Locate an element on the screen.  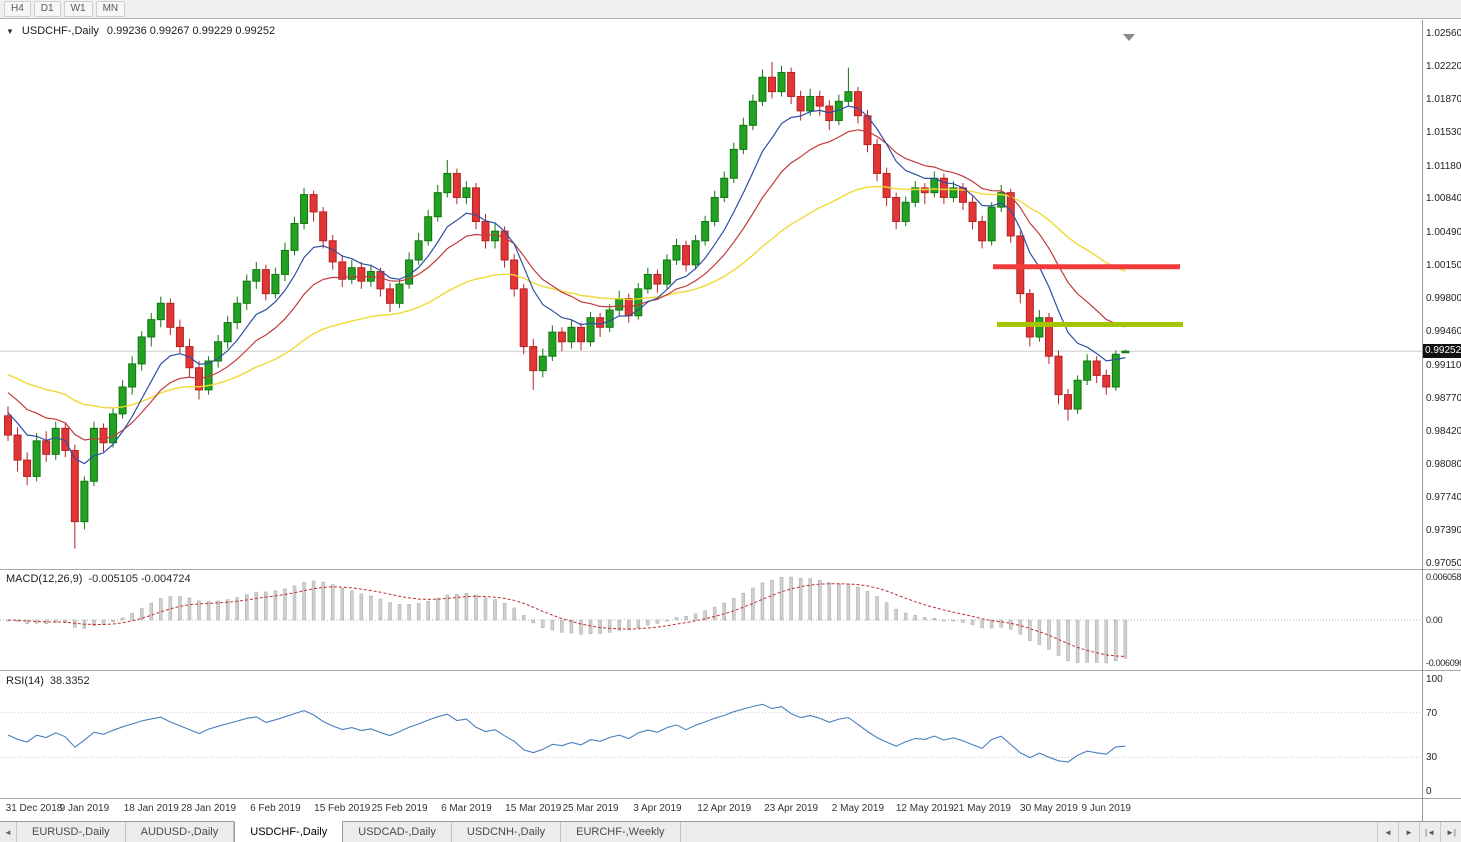
timeframe-button-h4: H4 is located at coordinates (17, 9).